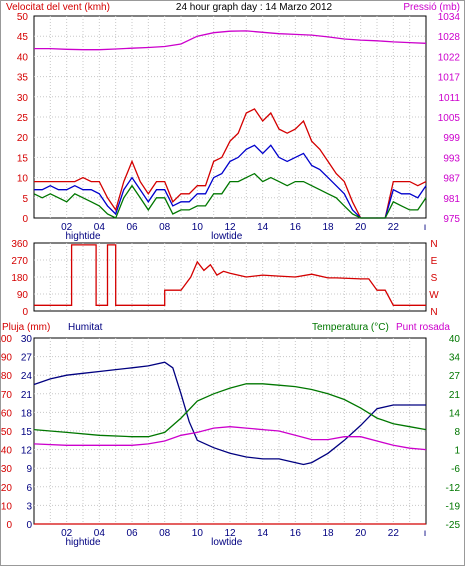 The width and height of the screenshot is (465, 566). What do you see at coordinates (453, 488) in the screenshot?
I see `y2-tick-label: -12` at bounding box center [453, 488].